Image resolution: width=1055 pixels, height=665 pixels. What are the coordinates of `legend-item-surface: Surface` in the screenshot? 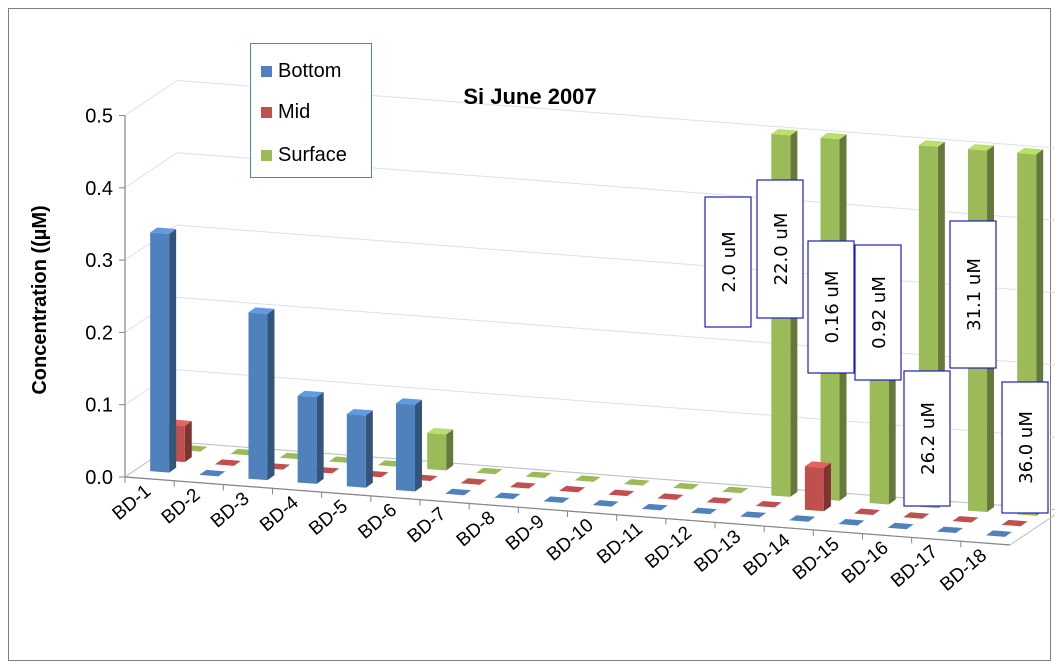 It's located at (304, 155).